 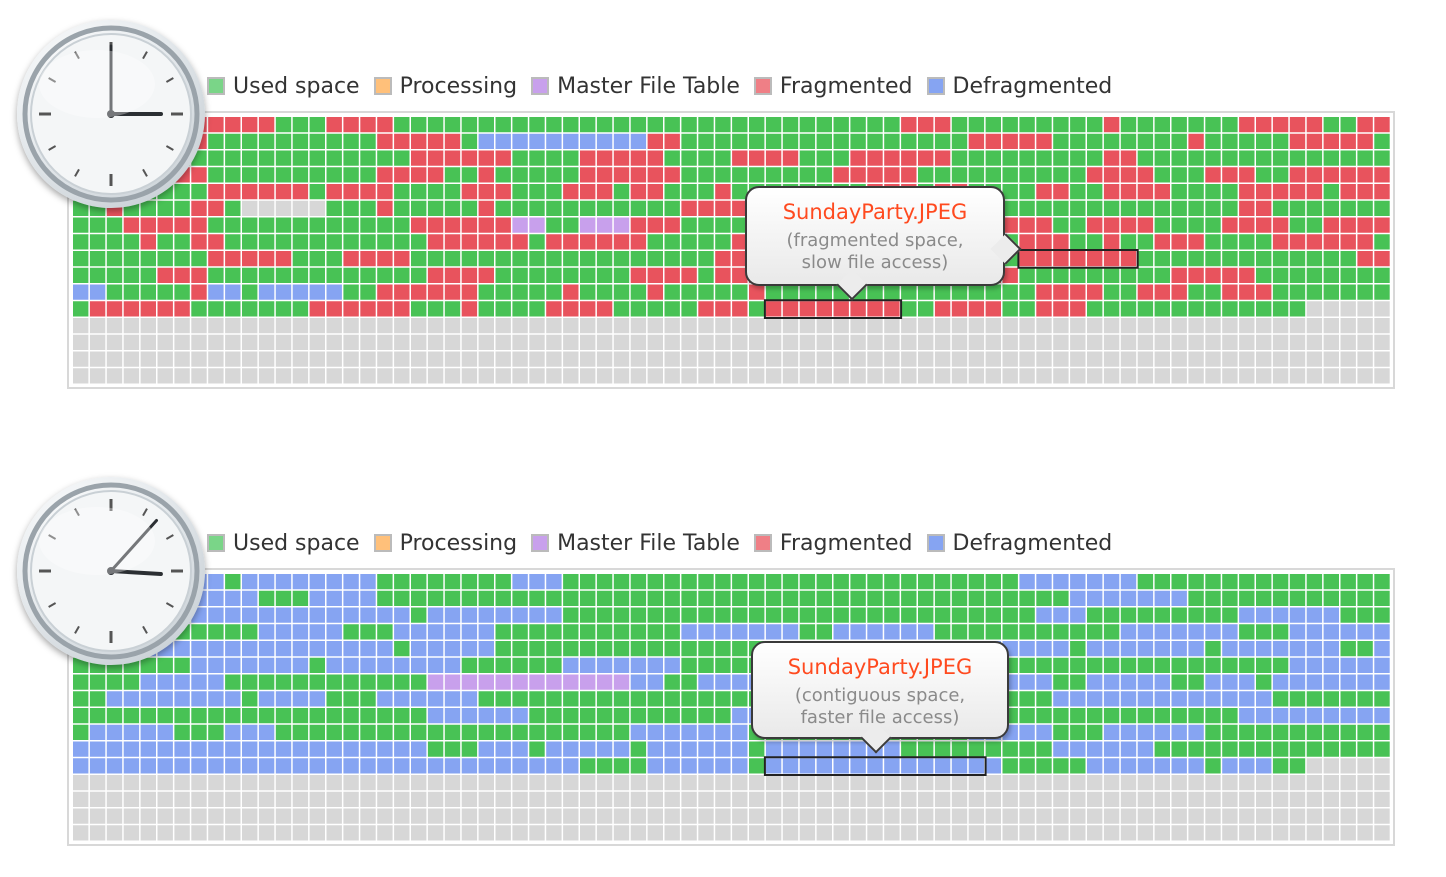 I want to click on legend-label-fragmented: Fragmented, so click(x=846, y=86).